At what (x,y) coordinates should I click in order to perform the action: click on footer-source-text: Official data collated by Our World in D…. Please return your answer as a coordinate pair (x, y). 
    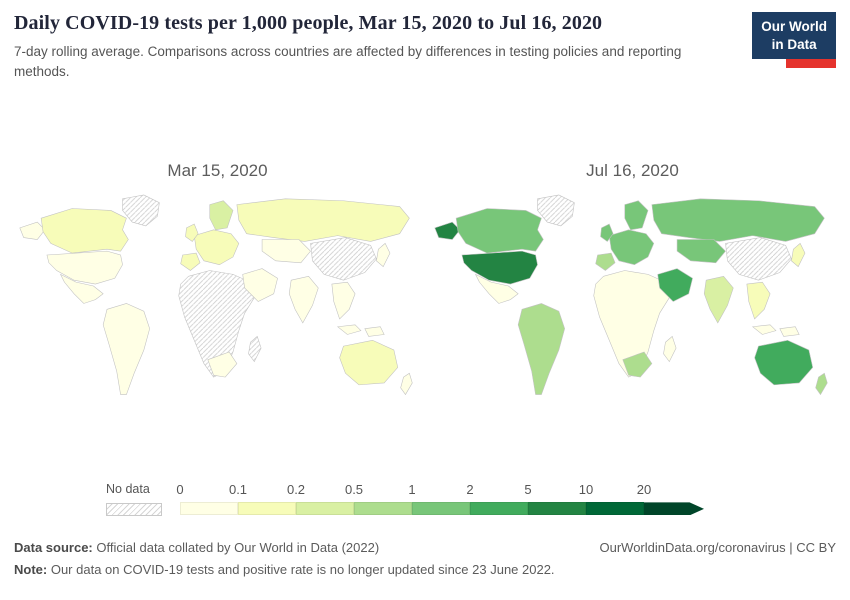
    Looking at the image, I should click on (238, 548).